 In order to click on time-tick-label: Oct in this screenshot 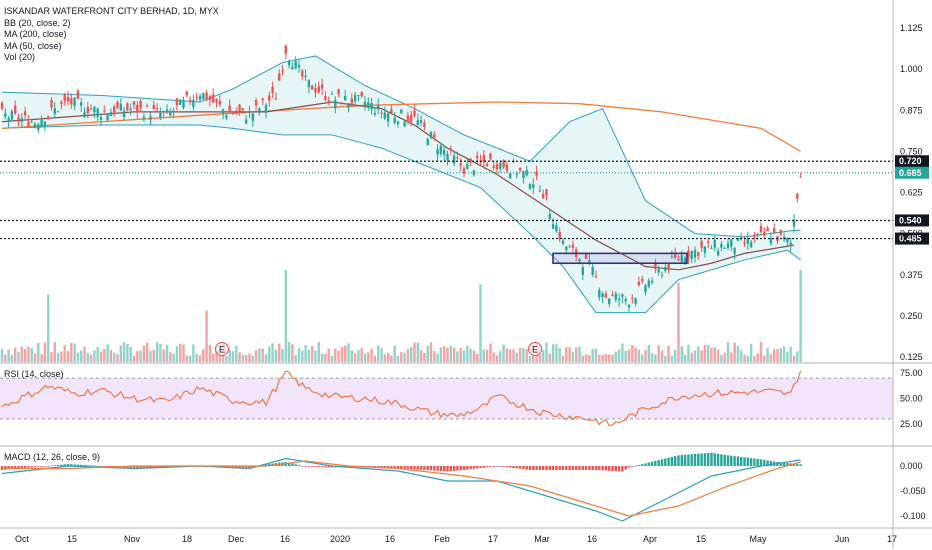, I will do `click(22, 539)`.